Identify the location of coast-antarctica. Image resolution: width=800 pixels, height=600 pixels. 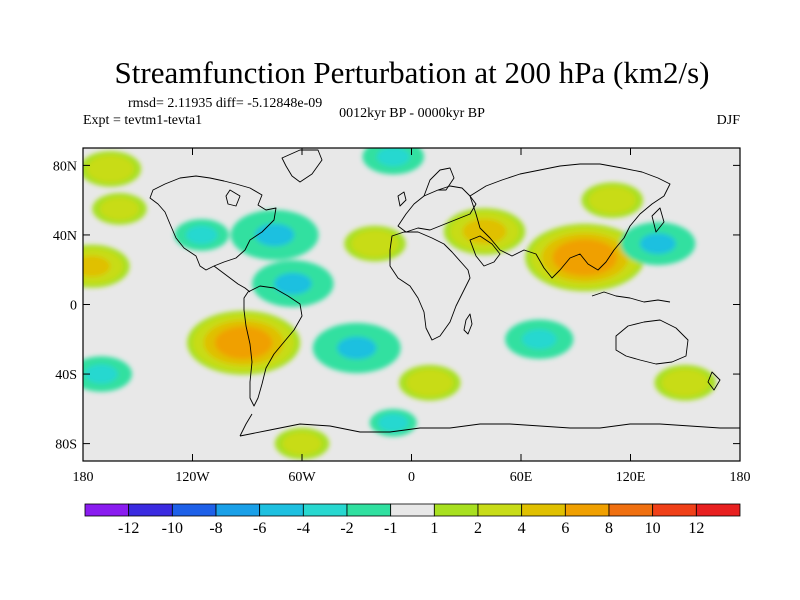
(489, 430).